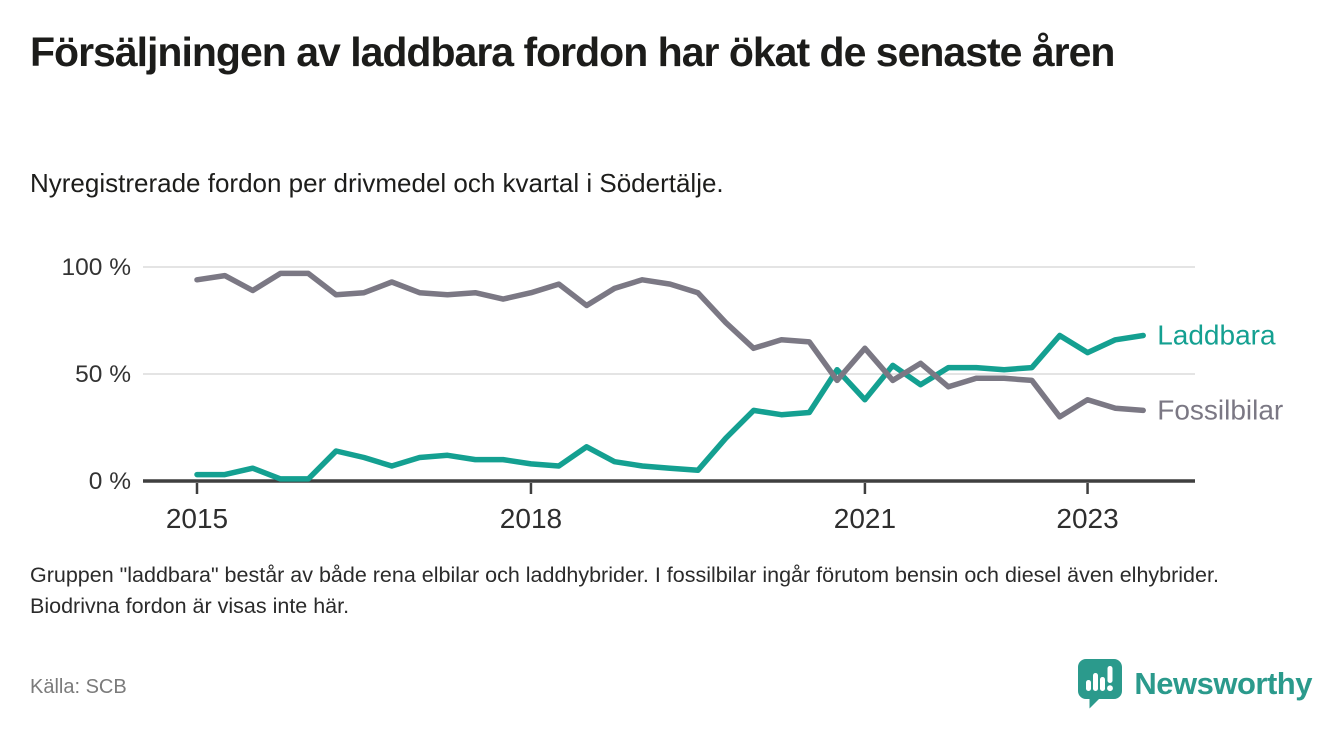 The image size is (1340, 733). Describe the element at coordinates (1216, 334) in the screenshot. I see `series-label-laddbara: Laddbara` at that location.